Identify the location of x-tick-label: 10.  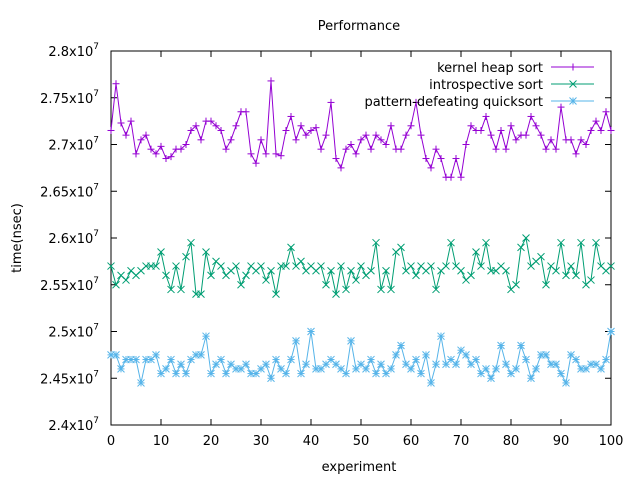
(161, 441).